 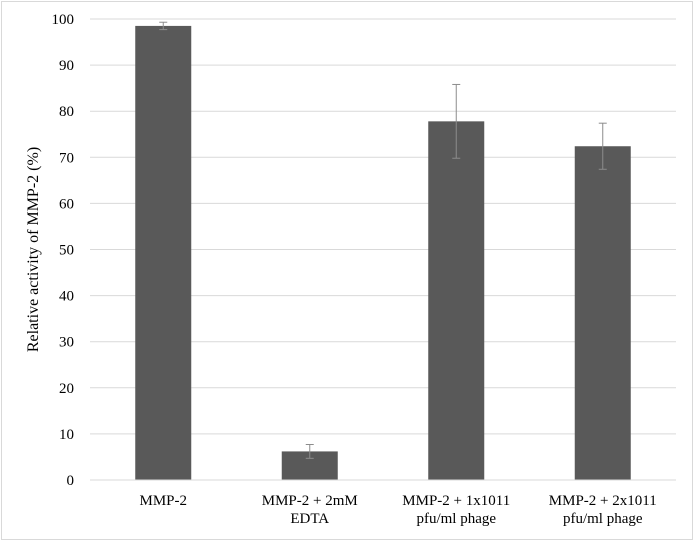 What do you see at coordinates (66, 66) in the screenshot?
I see `y-tick-label: 90` at bounding box center [66, 66].